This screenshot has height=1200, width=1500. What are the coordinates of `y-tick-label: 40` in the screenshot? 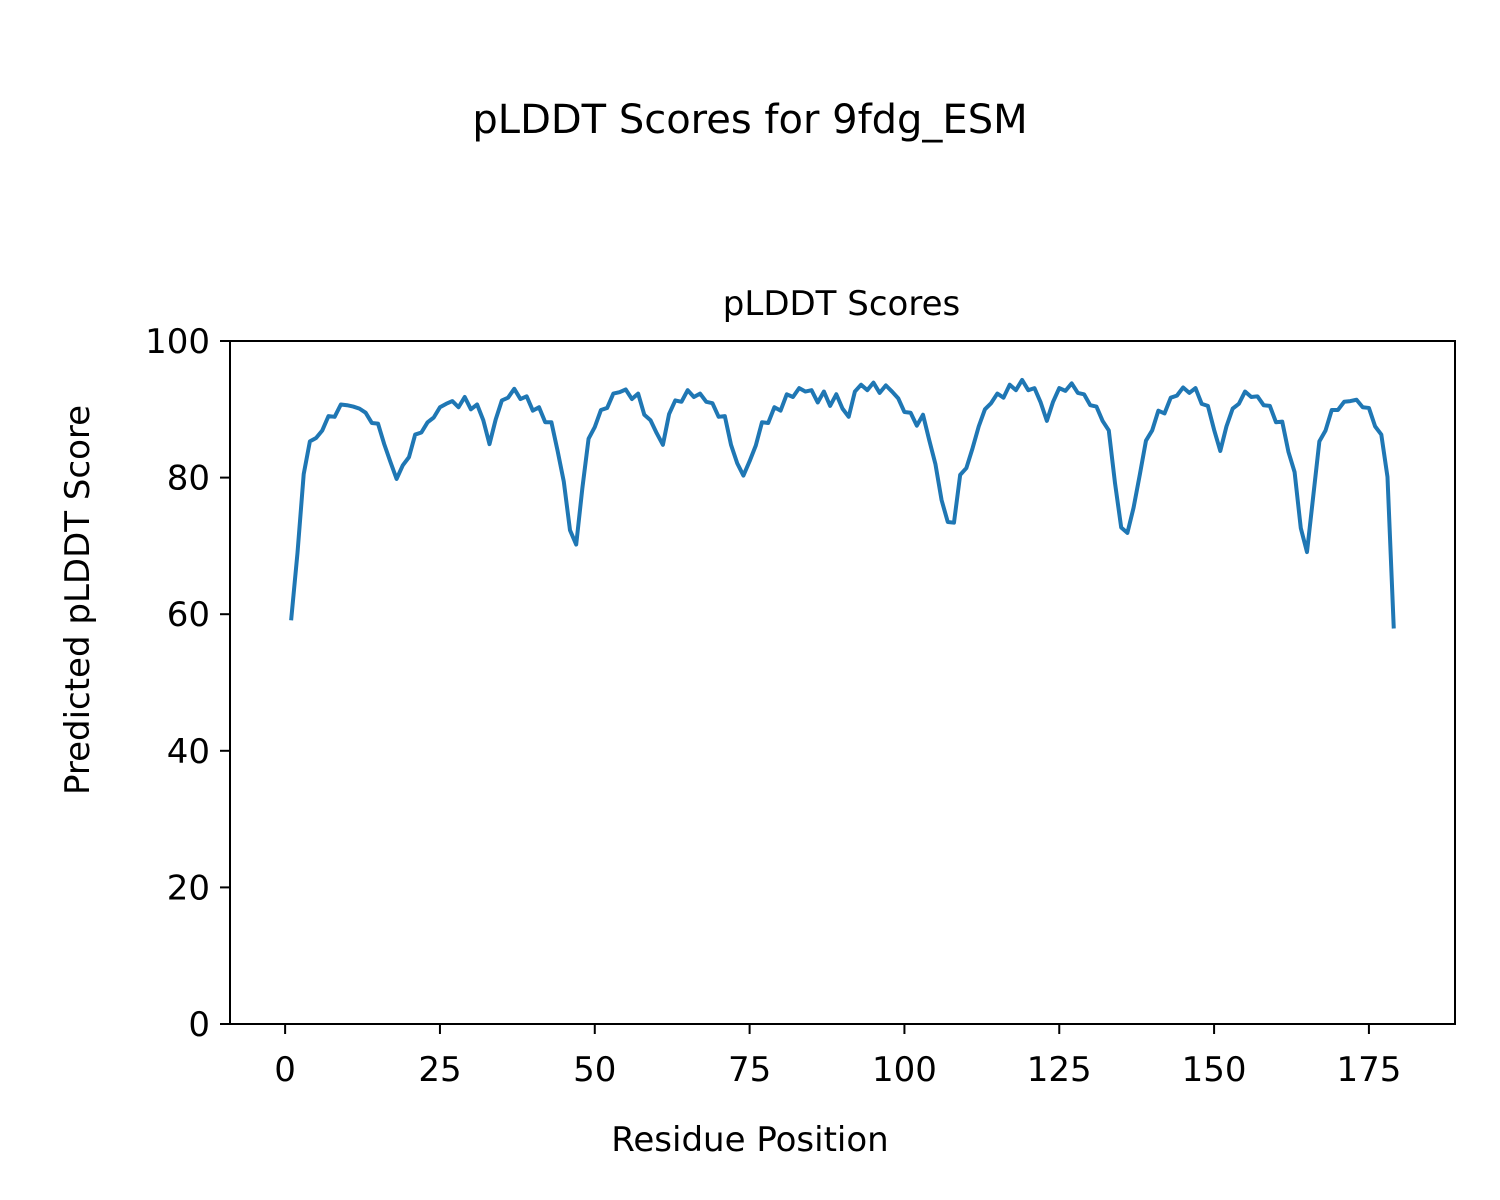 It's located at (188, 752).